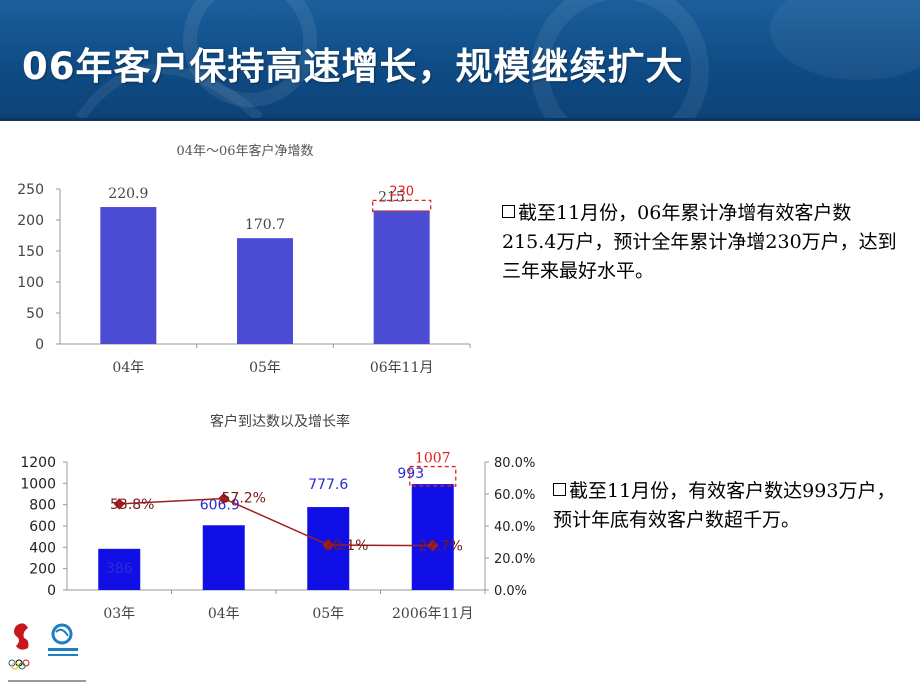  I want to click on chart2-left-tick-label: 400, so click(42, 548).